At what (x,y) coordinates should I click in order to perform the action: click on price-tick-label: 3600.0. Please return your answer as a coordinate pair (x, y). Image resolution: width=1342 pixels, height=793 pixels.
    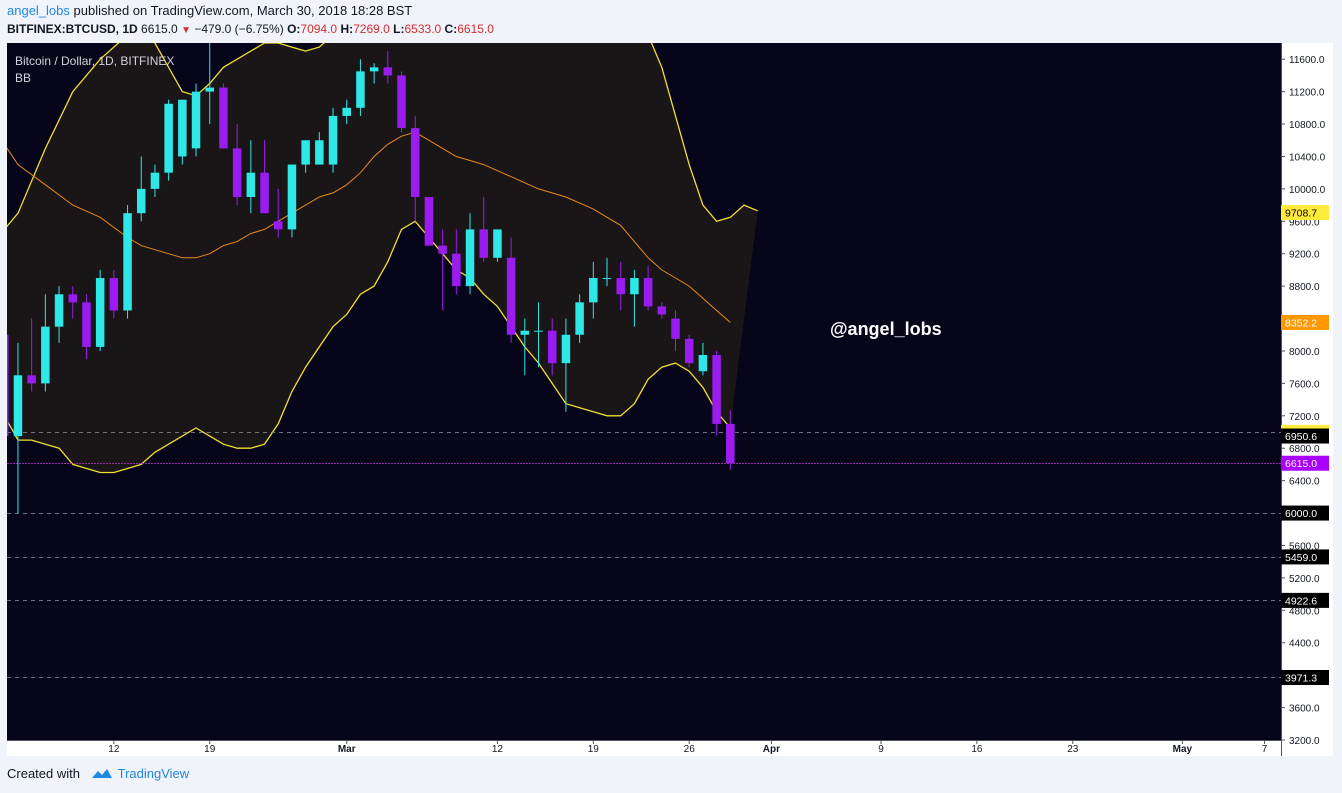
    Looking at the image, I should click on (1304, 709).